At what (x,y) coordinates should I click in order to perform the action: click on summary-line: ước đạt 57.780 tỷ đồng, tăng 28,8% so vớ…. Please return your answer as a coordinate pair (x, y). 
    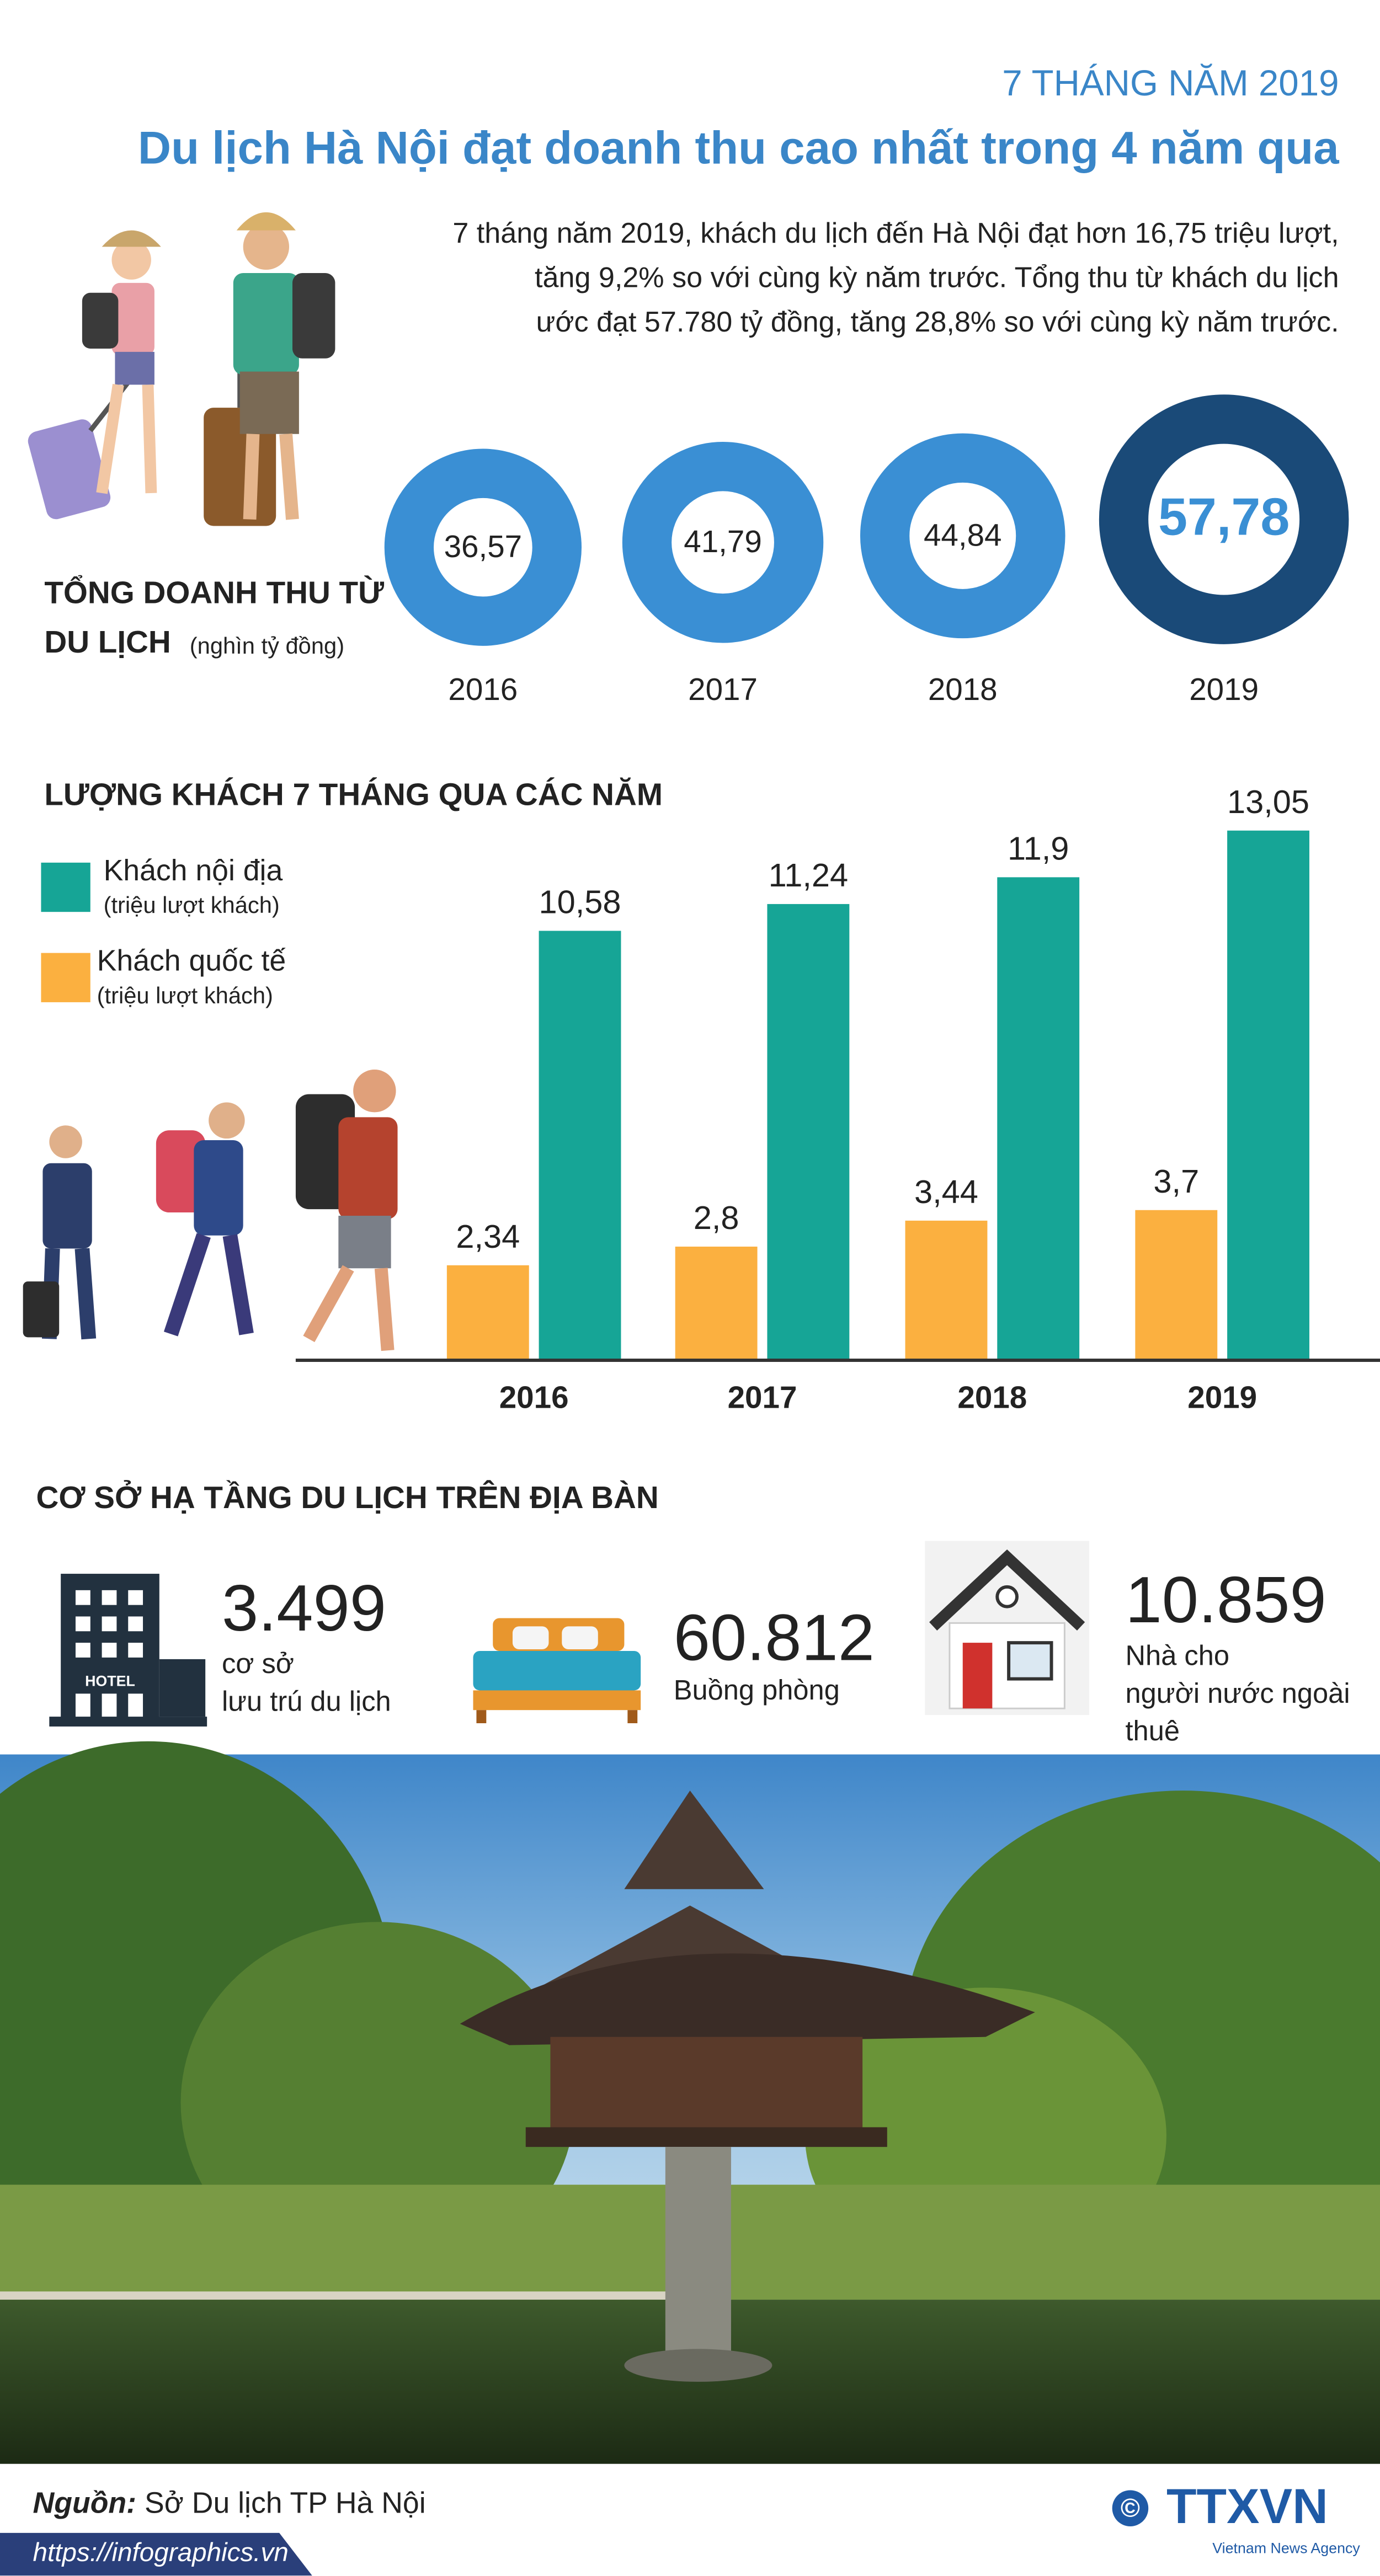
    Looking at the image, I should click on (937, 322).